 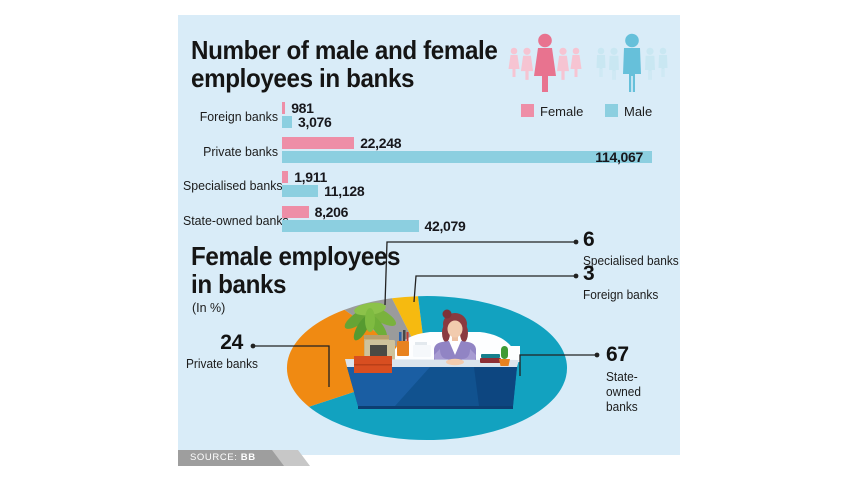 I want to click on callout-foreign-label: Foreign banks, so click(x=621, y=295).